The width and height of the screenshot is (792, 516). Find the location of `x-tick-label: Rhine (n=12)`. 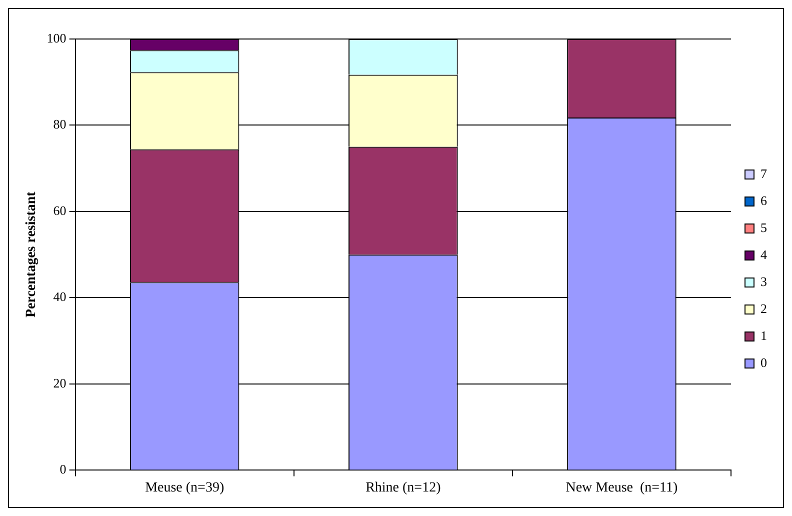

x-tick-label: Rhine (n=12) is located at coordinates (404, 488).